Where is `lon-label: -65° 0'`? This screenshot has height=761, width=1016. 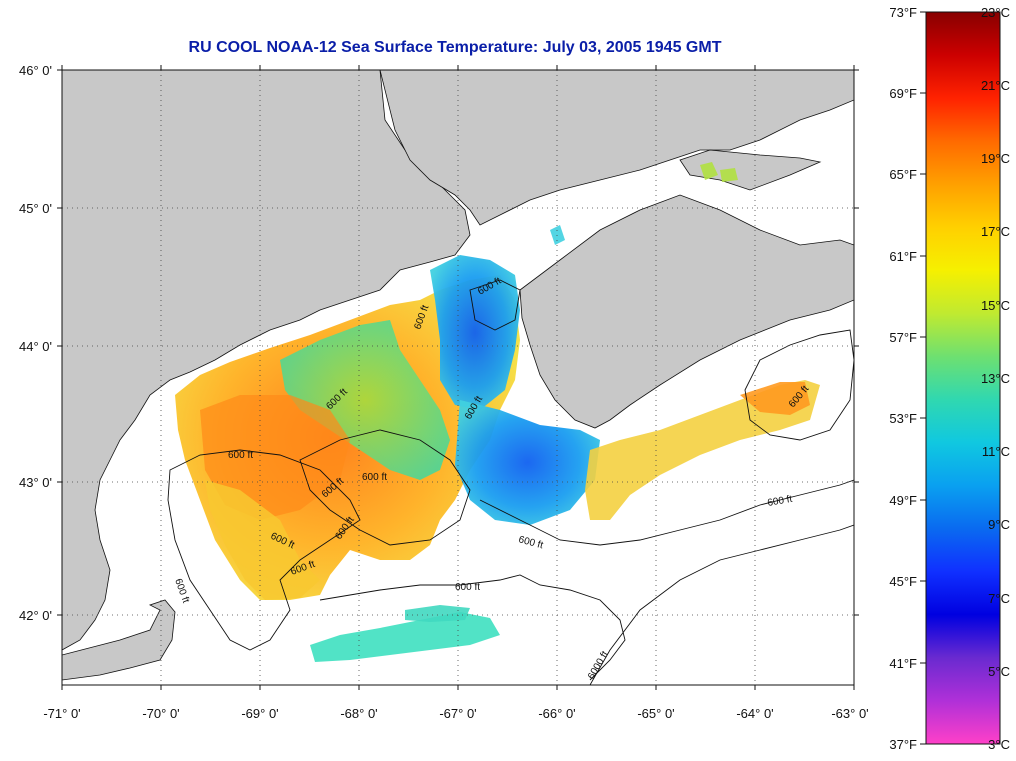
lon-label: -65° 0' is located at coordinates (655, 713).